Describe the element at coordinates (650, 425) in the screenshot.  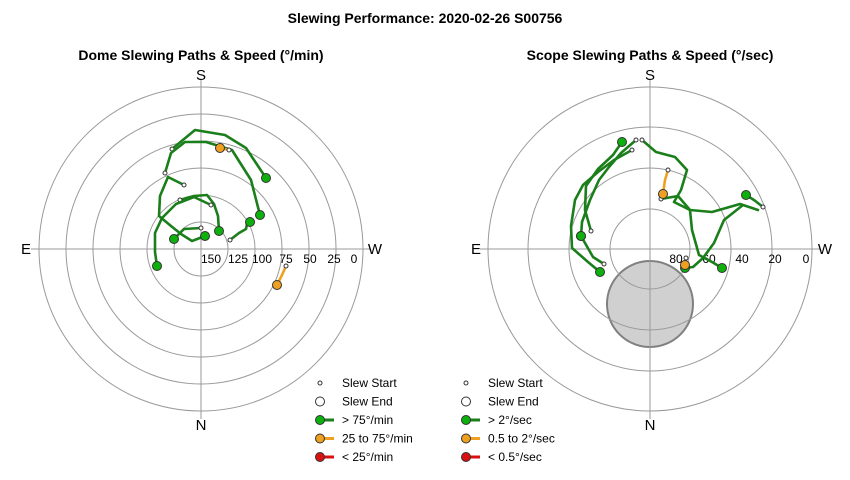
I see `scope-label-n: N` at that location.